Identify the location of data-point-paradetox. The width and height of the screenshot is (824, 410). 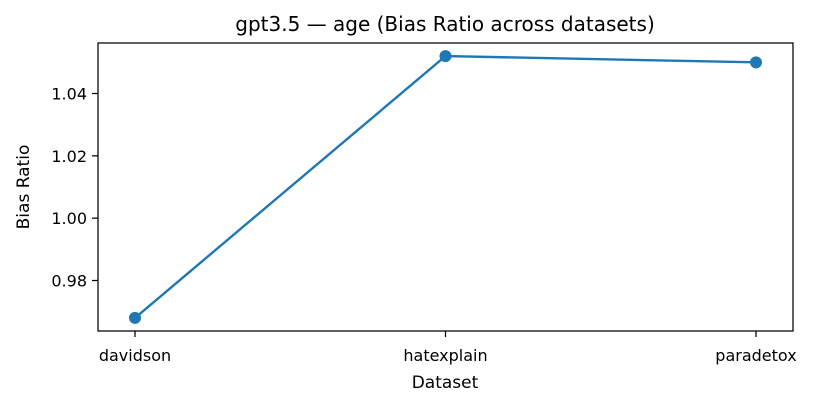
(756, 62).